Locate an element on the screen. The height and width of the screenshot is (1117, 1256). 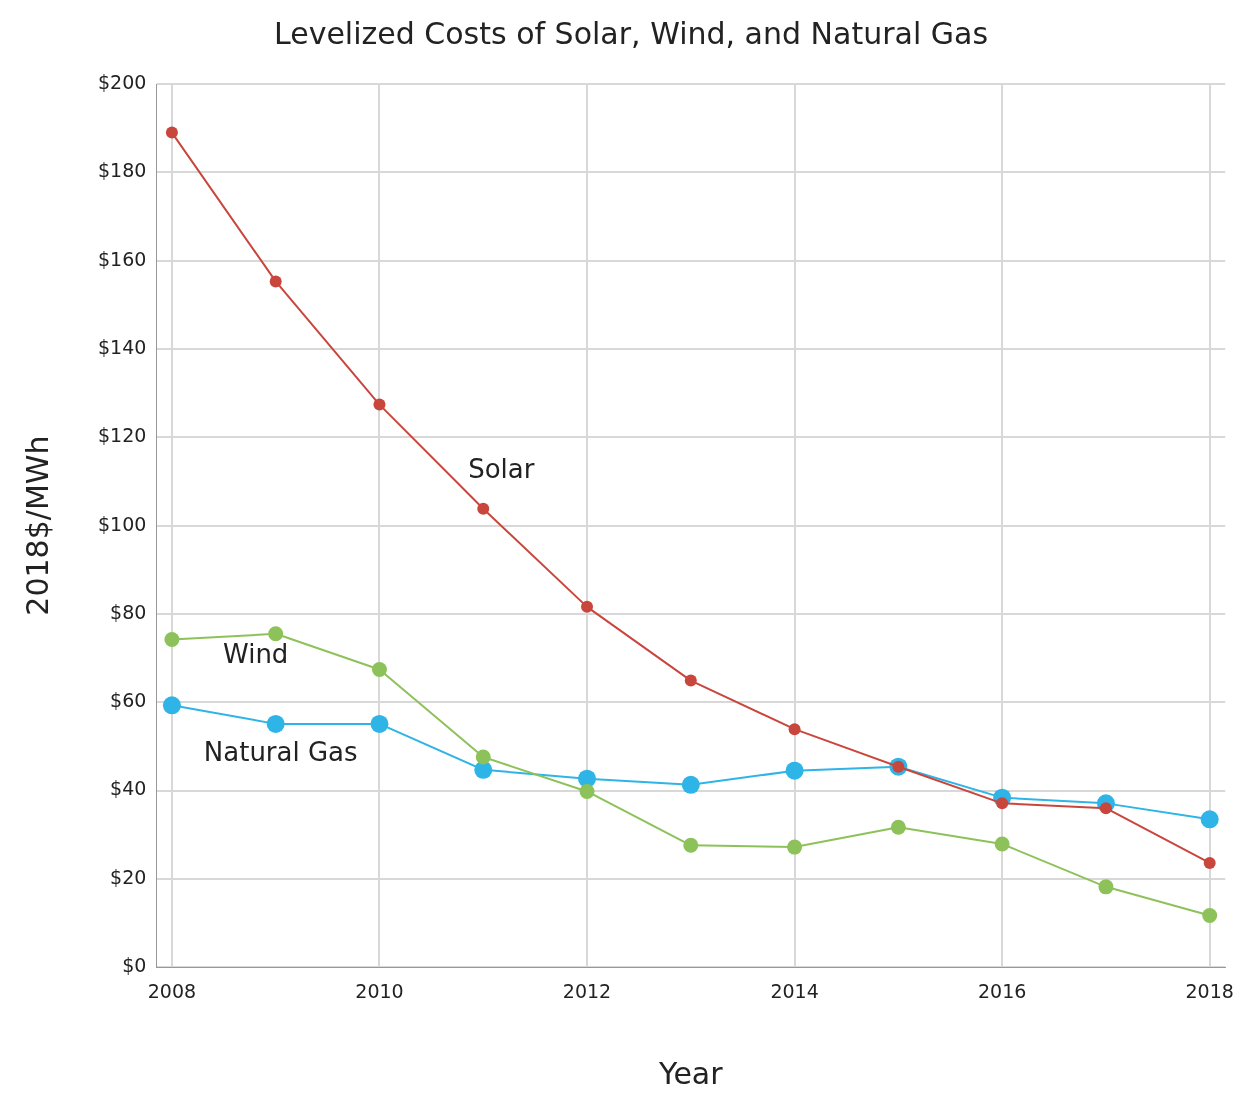
y-axis-title: 2018$/MWh is located at coordinates (37, 525).